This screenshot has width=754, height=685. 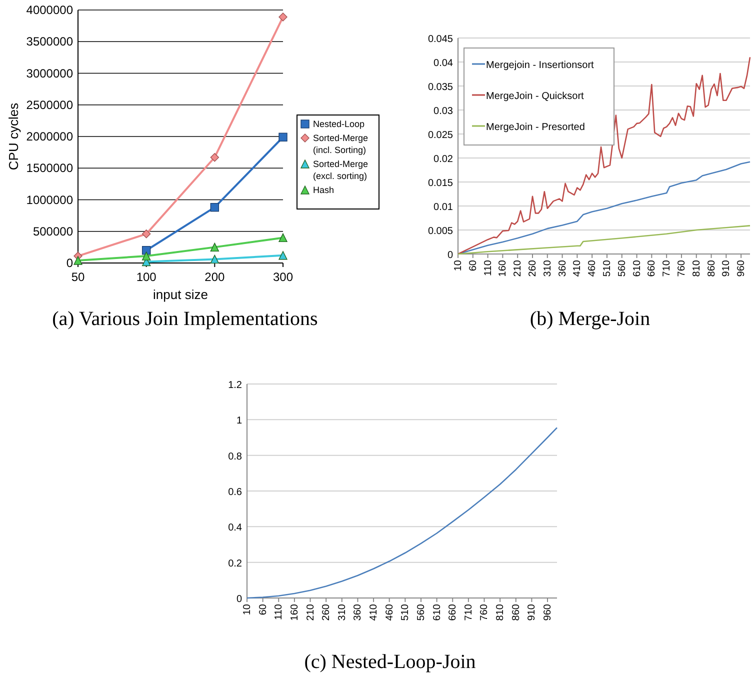 I want to click on y-tick-label: 0.025, so click(x=441, y=135).